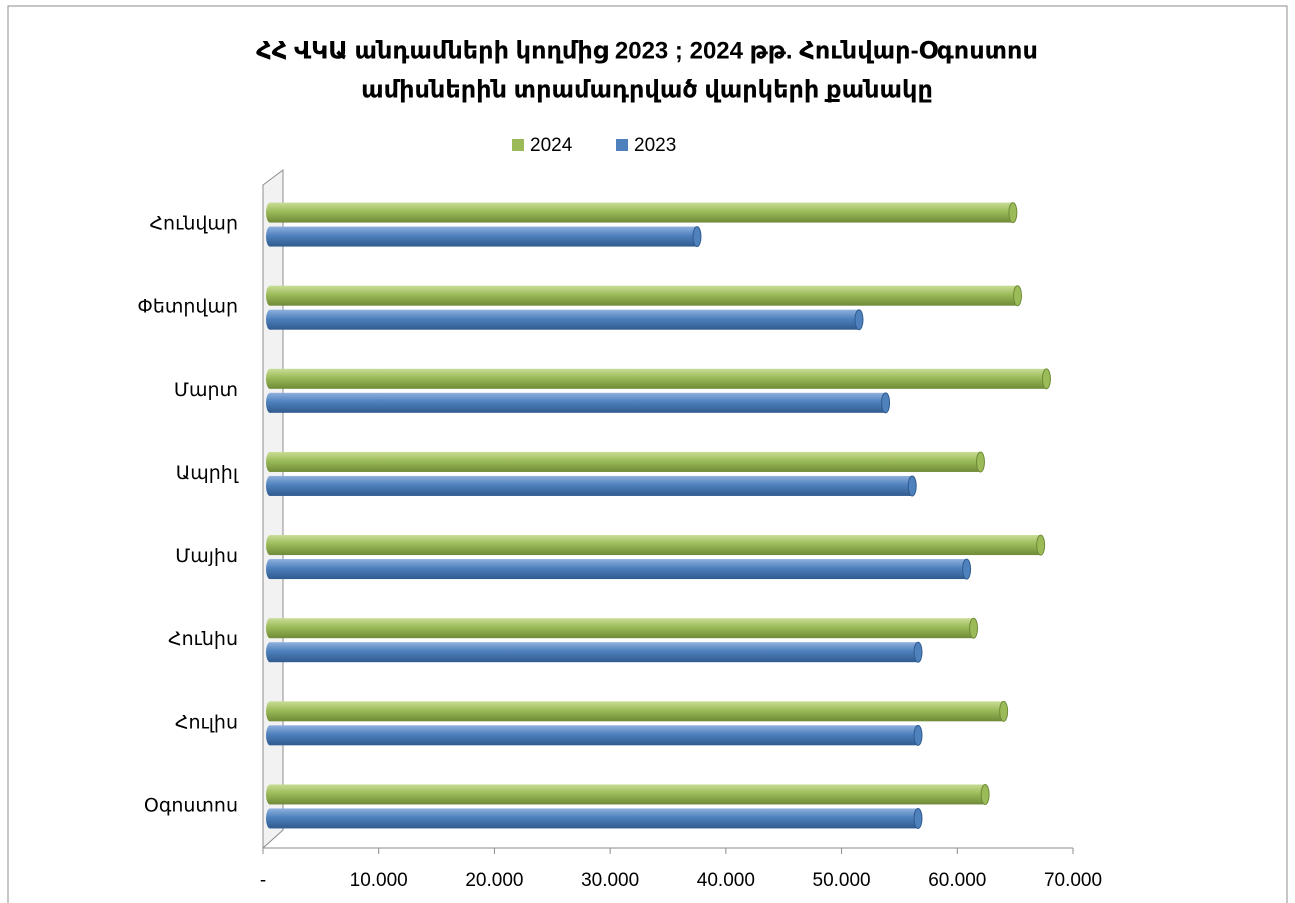 Image resolution: width=1295 pixels, height=903 pixels. What do you see at coordinates (207, 473) in the screenshot?
I see `y-tick-label: Ապրիլ` at bounding box center [207, 473].